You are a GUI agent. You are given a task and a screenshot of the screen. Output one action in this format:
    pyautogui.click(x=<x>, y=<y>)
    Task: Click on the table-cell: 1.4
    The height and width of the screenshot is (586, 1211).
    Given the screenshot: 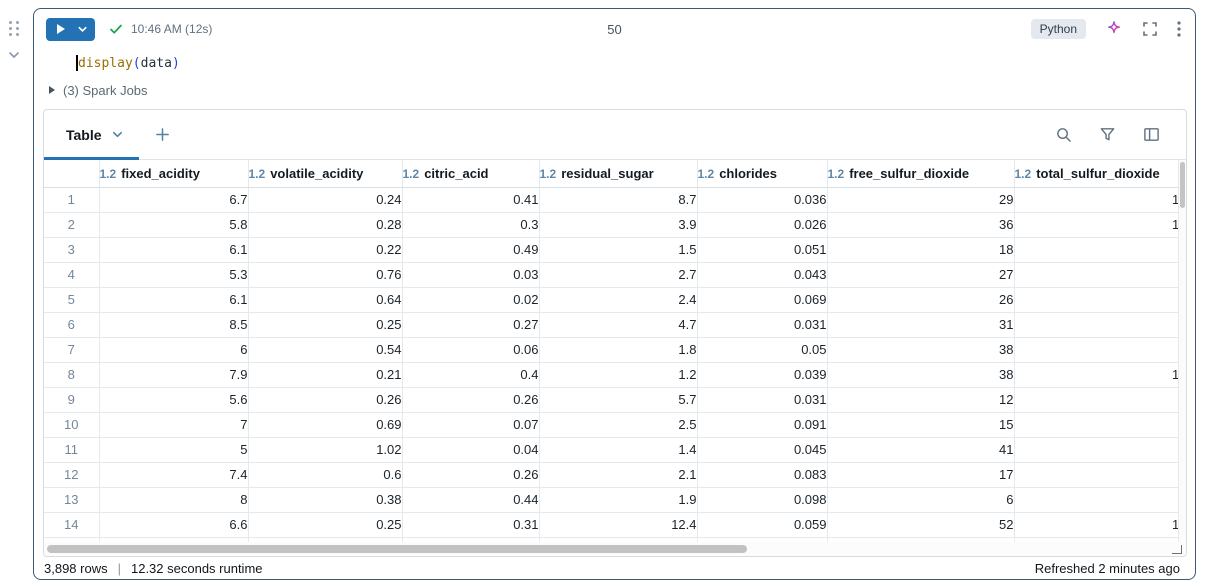 What is the action you would take?
    pyautogui.click(x=618, y=450)
    